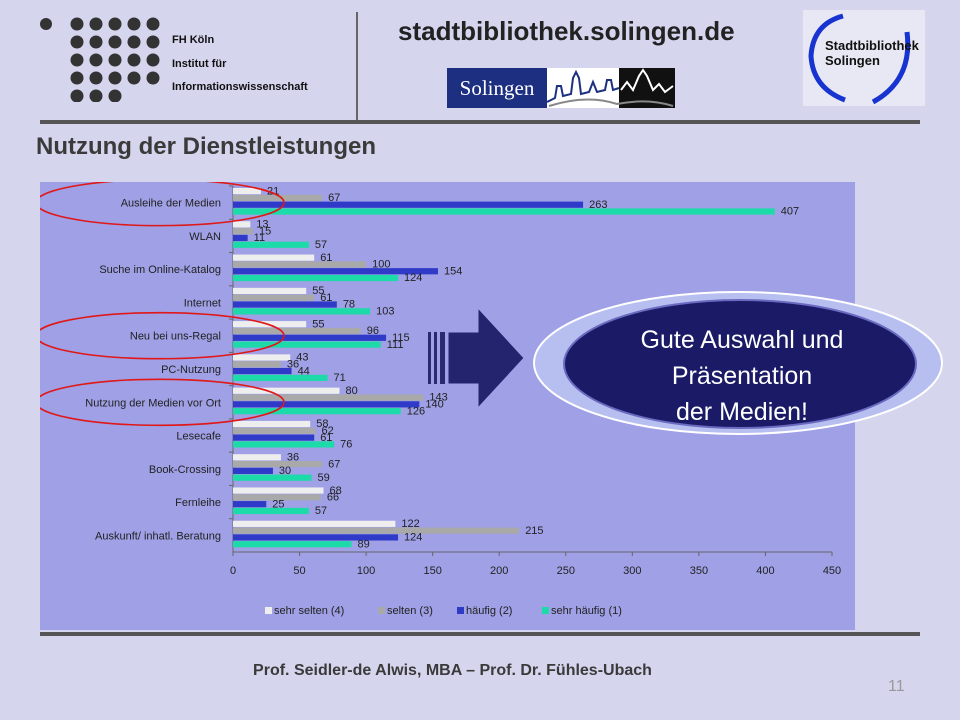  Describe the element at coordinates (153, 403) in the screenshot. I see `category-label: Nutzung der Medien vor Ort` at that location.